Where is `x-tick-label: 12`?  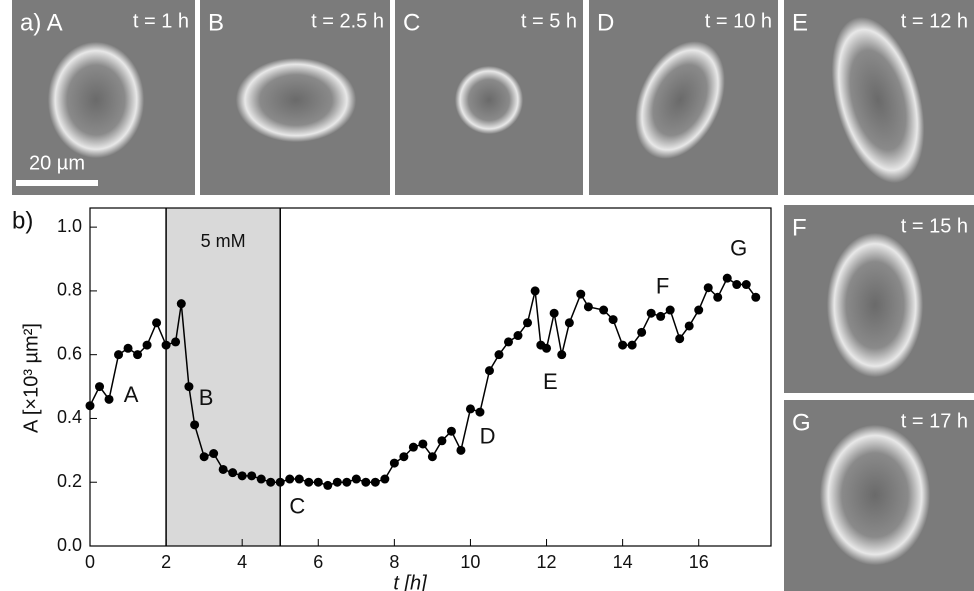 x-tick-label: 12 is located at coordinates (547, 562).